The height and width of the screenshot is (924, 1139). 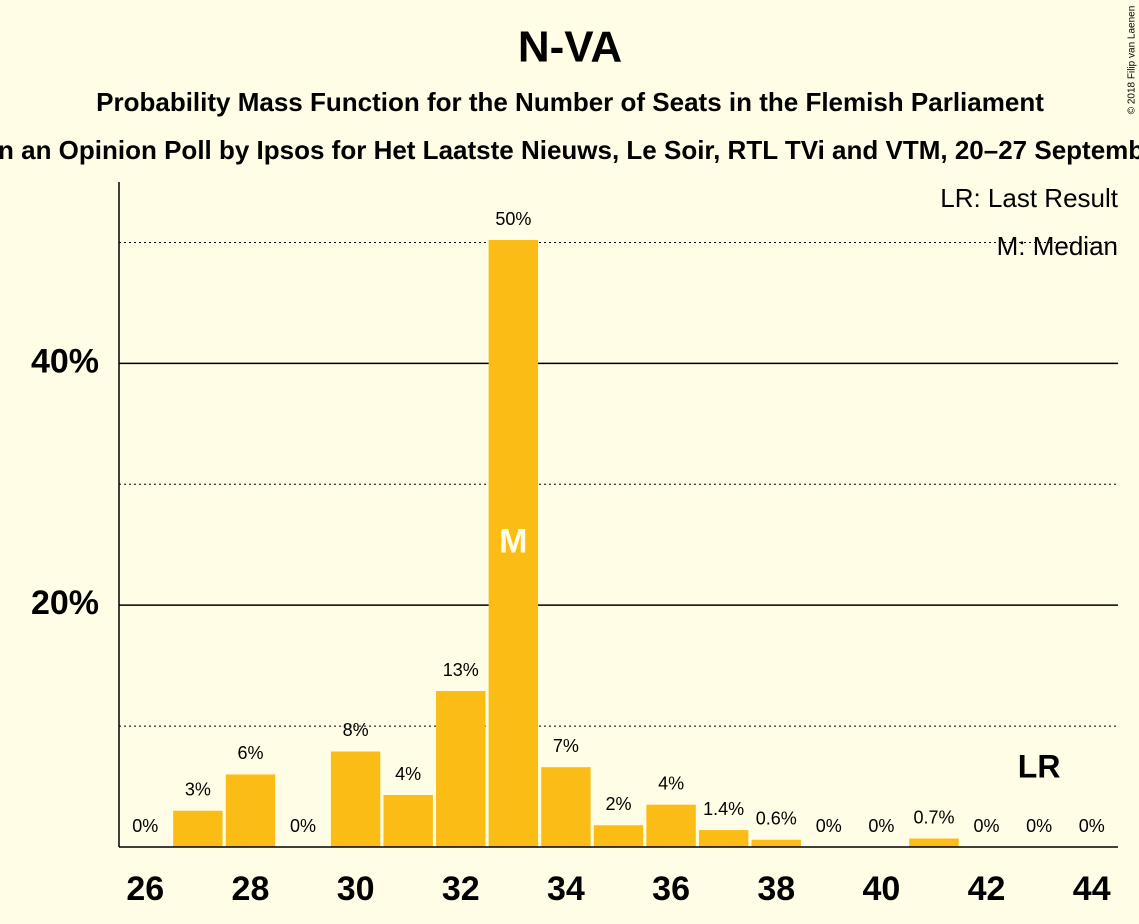 I want to click on x-tick-label: 42, so click(x=987, y=889).